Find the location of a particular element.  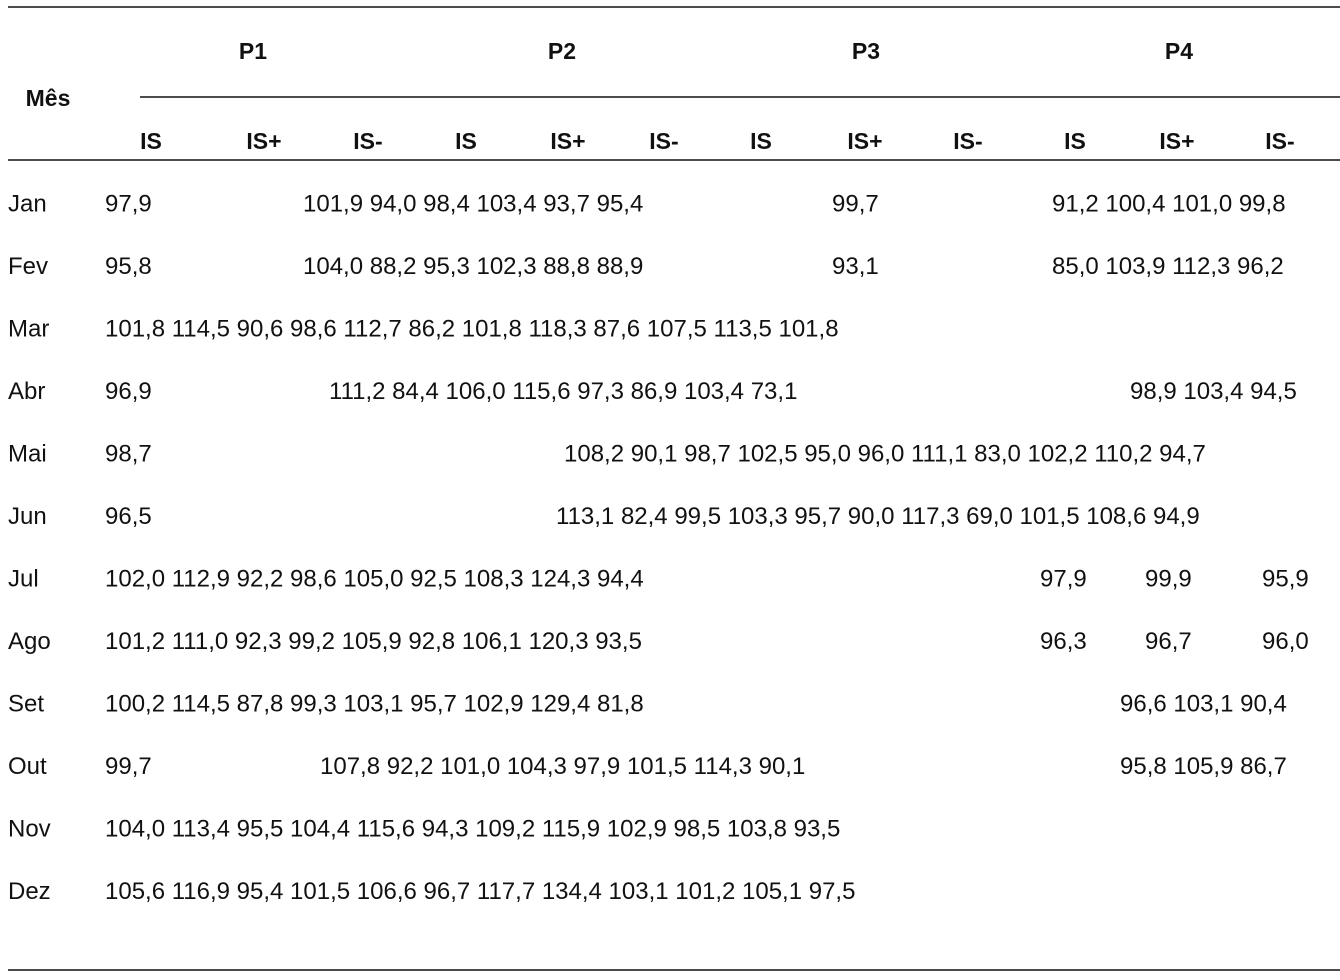

row-label: Abr is located at coordinates (26, 391).